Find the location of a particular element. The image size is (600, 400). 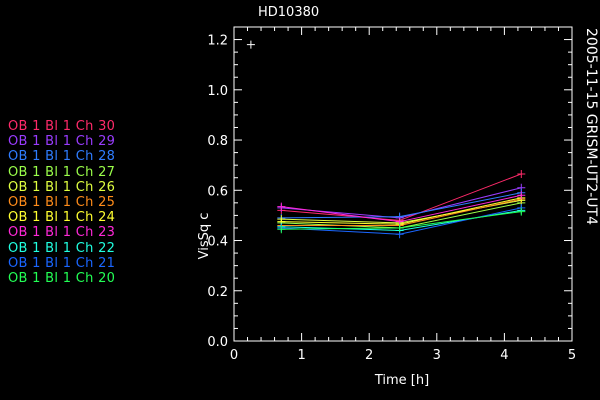

legend-item: OB 1 Bl 1 Ch 28 is located at coordinates (62, 157).